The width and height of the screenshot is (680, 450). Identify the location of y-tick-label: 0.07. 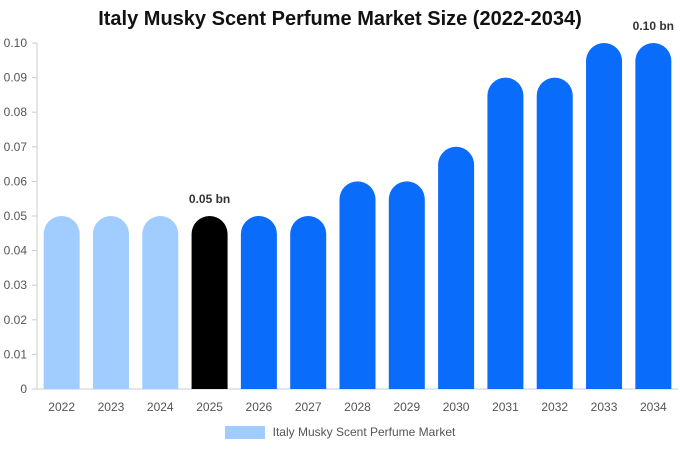
(16, 147).